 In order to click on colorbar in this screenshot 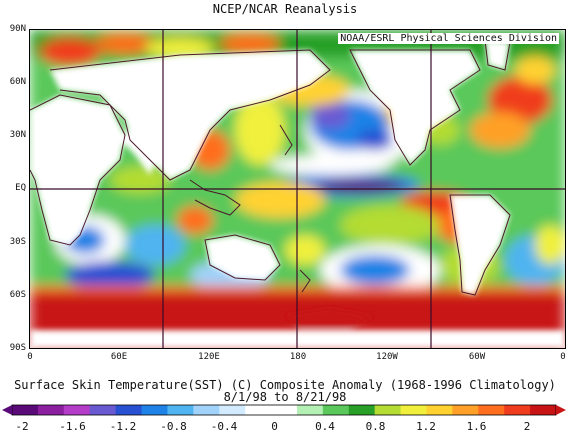, I will do `click(284, 410)`.